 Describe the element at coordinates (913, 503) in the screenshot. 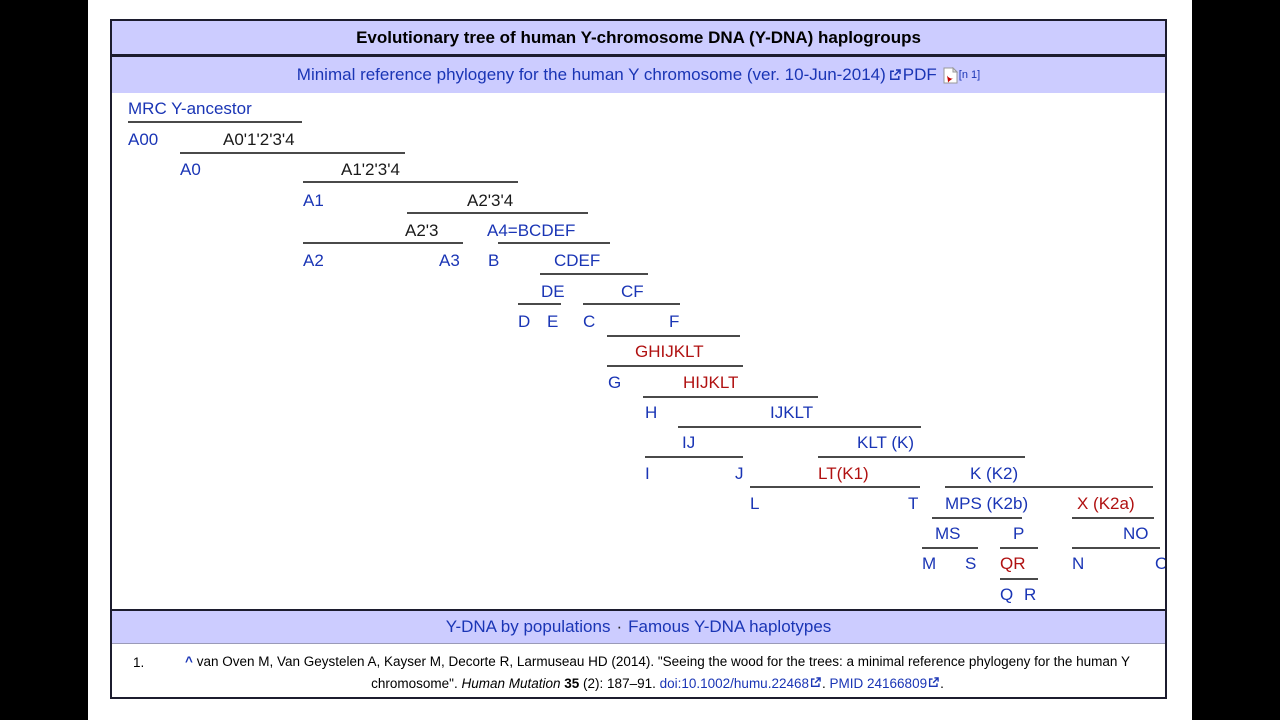

I see `tree-node-t: T` at that location.